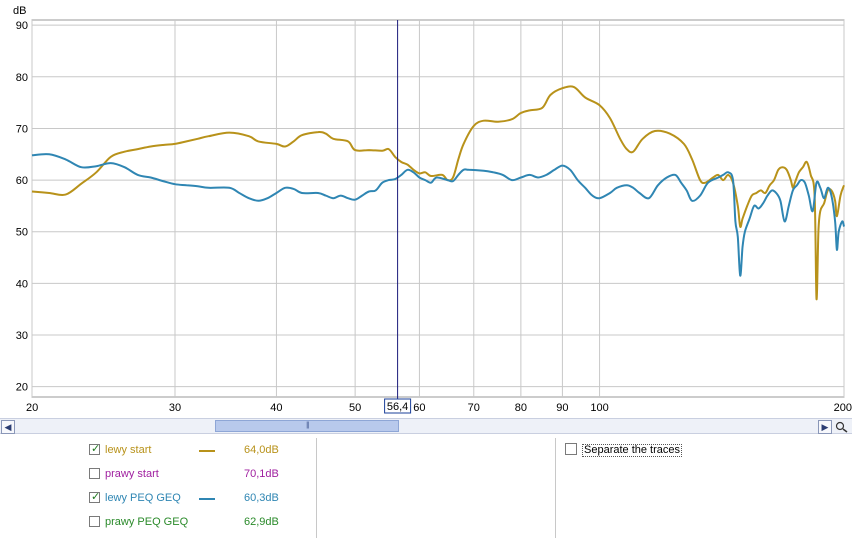 This screenshot has height=538, width=852. Describe the element at coordinates (276, 408) in the screenshot. I see `x-tick-label: 40` at that location.